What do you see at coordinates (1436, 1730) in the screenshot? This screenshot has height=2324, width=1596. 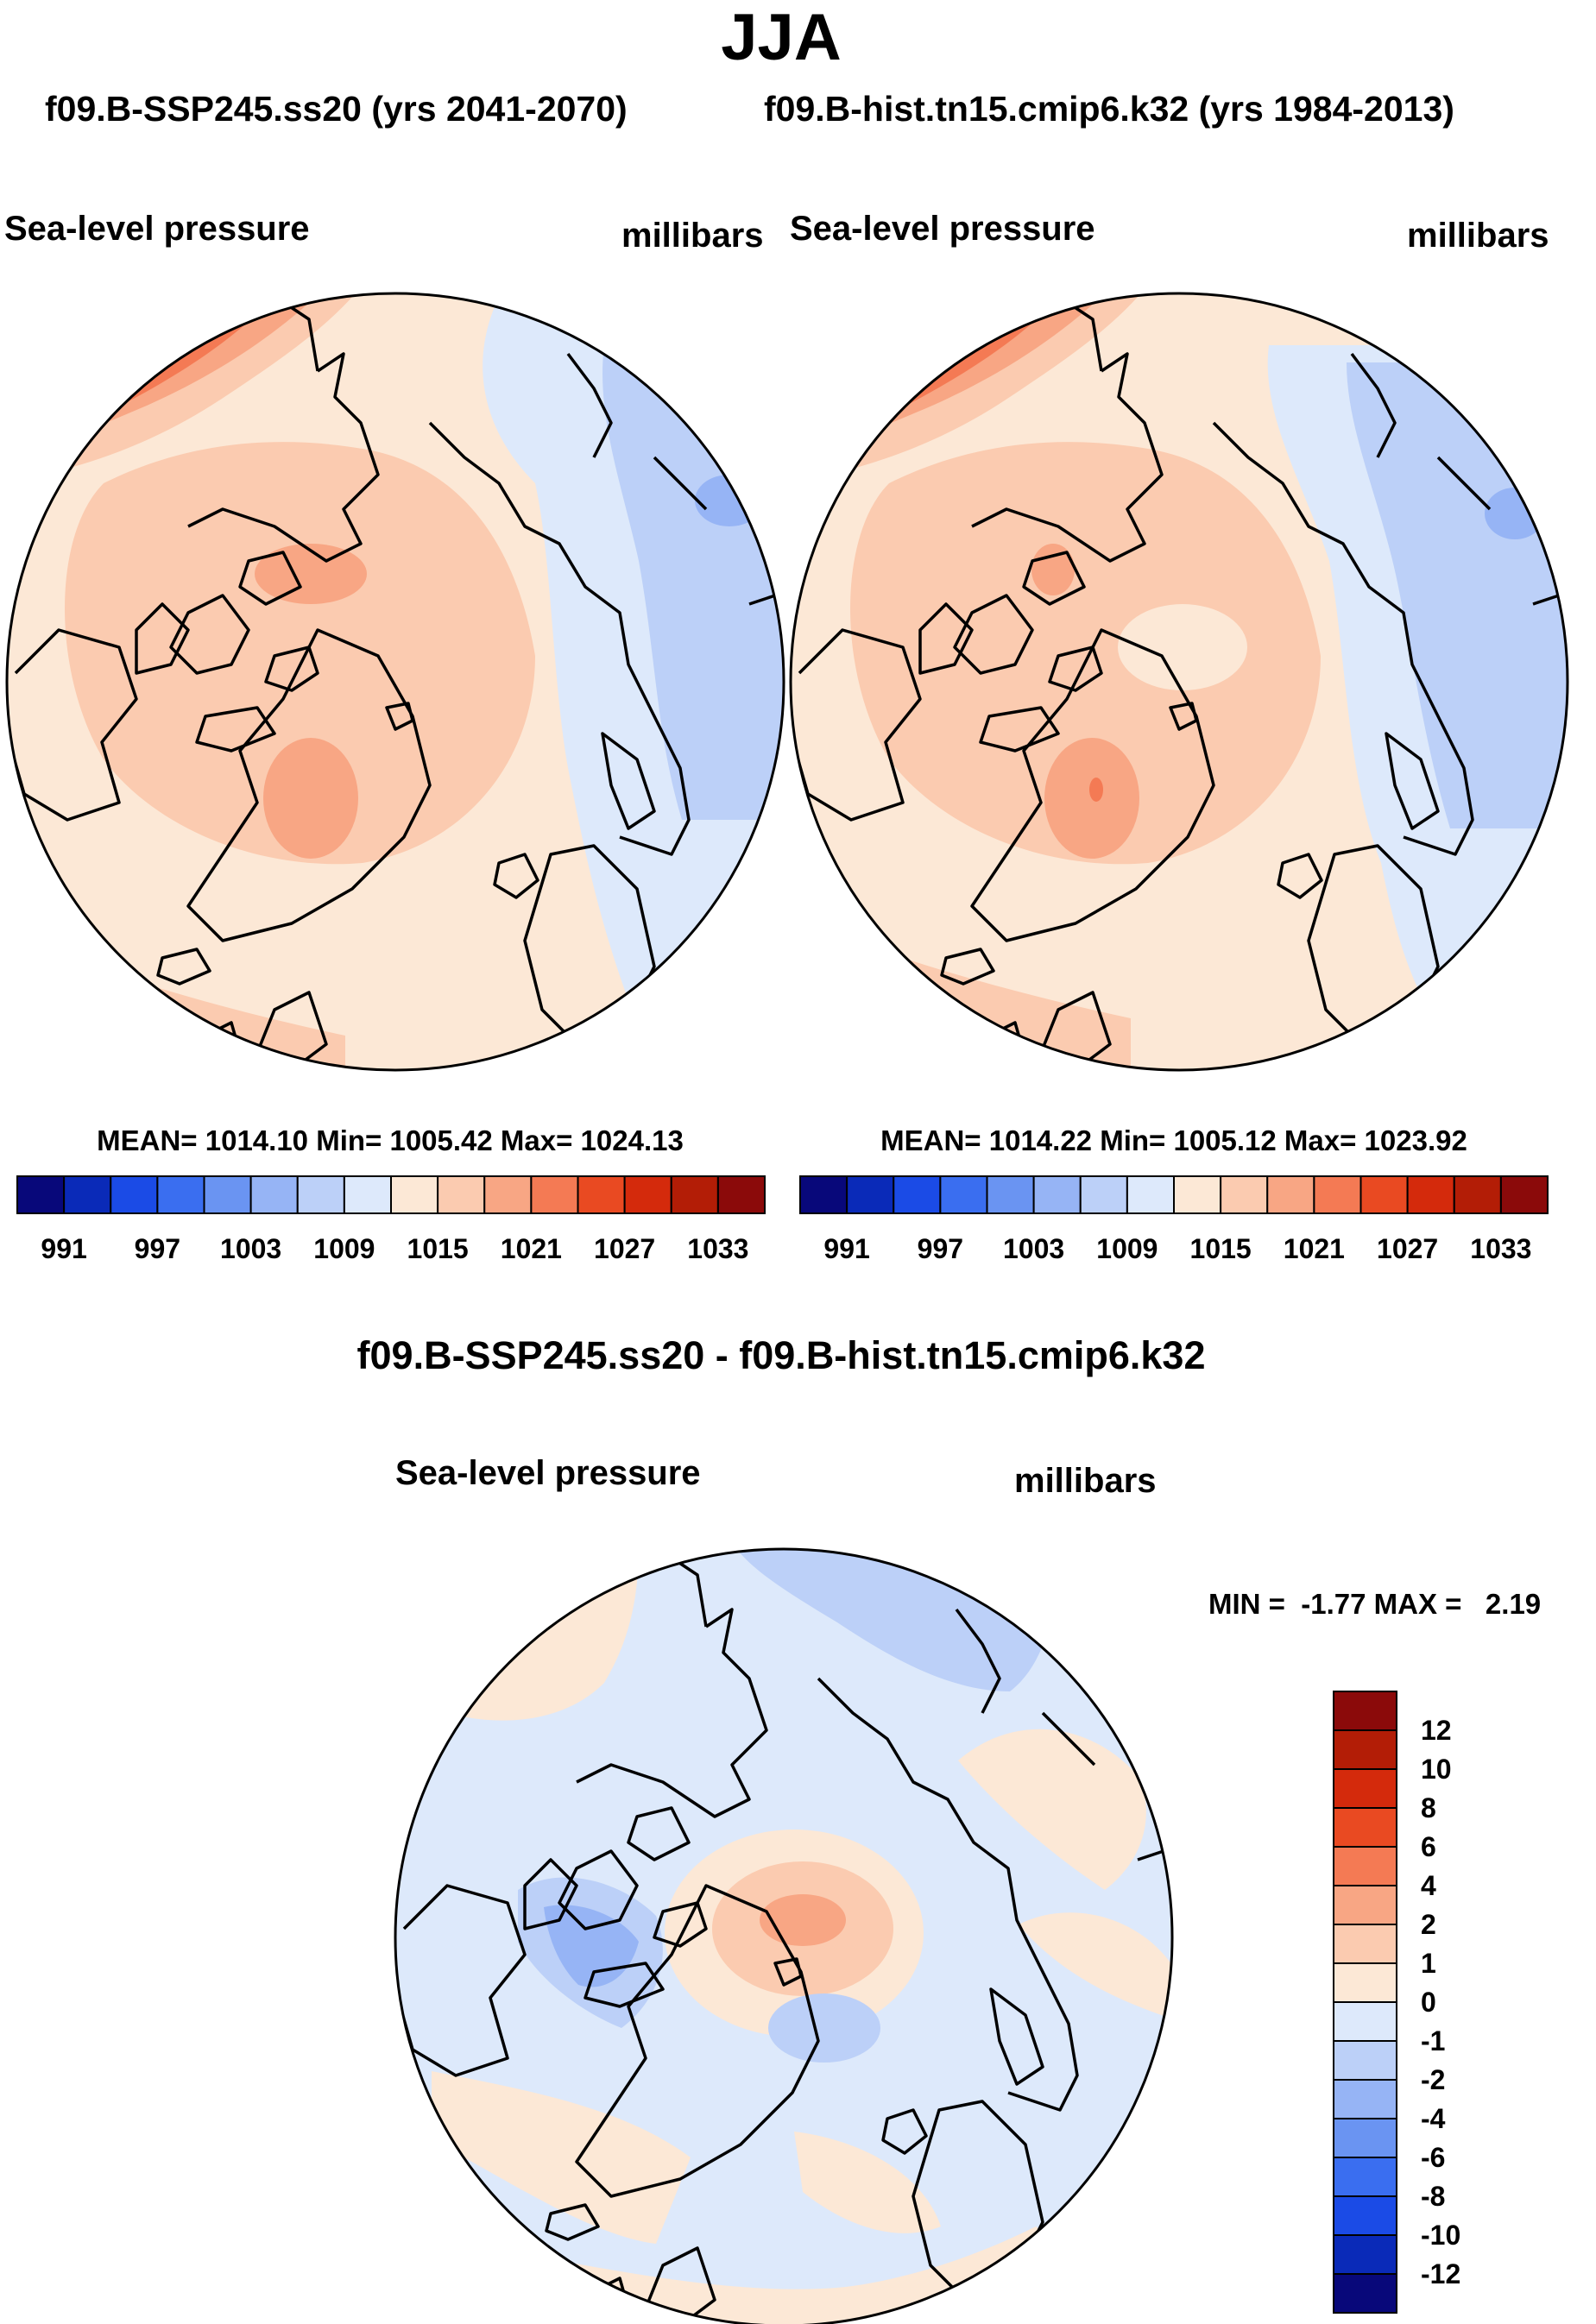 I see `colorbar-diff-tick-label: 12` at bounding box center [1436, 1730].